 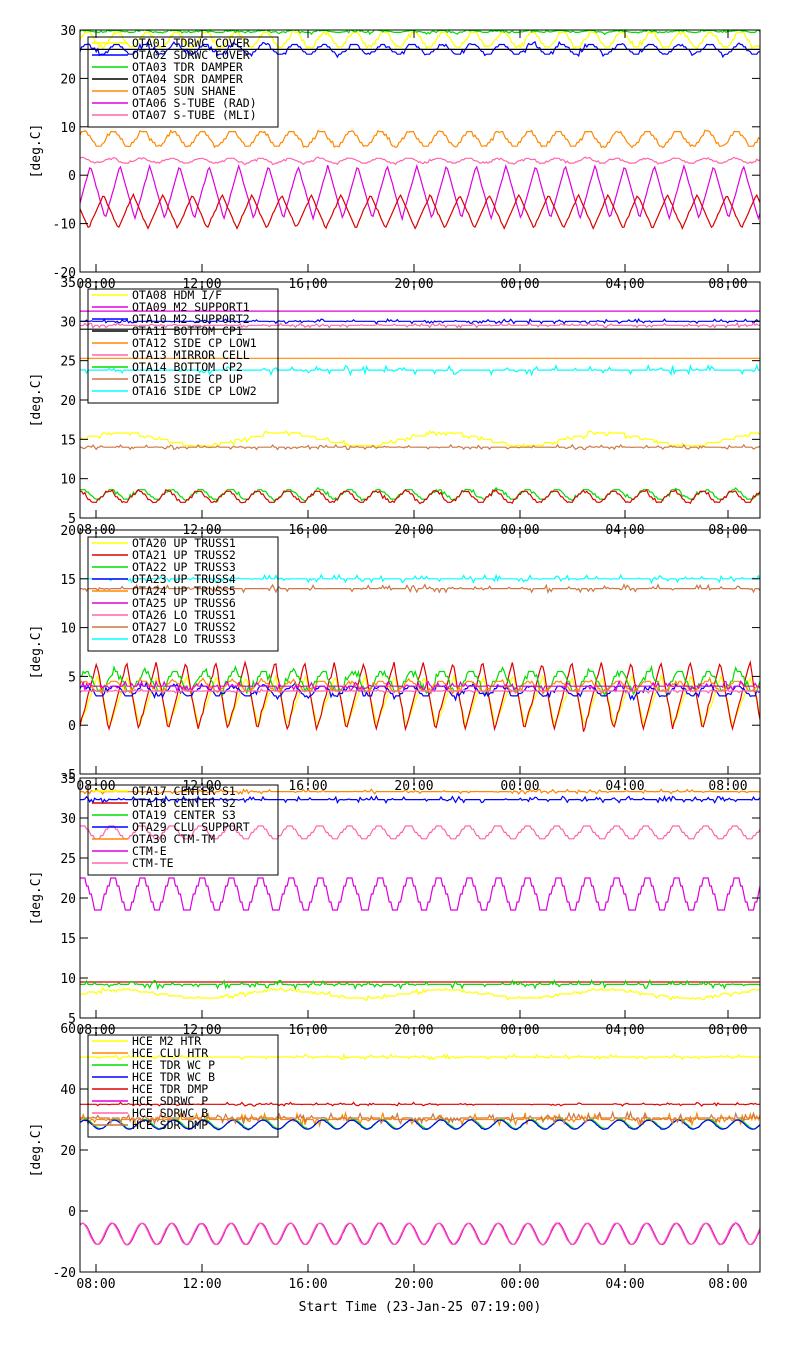 What do you see at coordinates (184, 579) in the screenshot?
I see `legend-label: OTA23 UP TRUSS4` at bounding box center [184, 579].